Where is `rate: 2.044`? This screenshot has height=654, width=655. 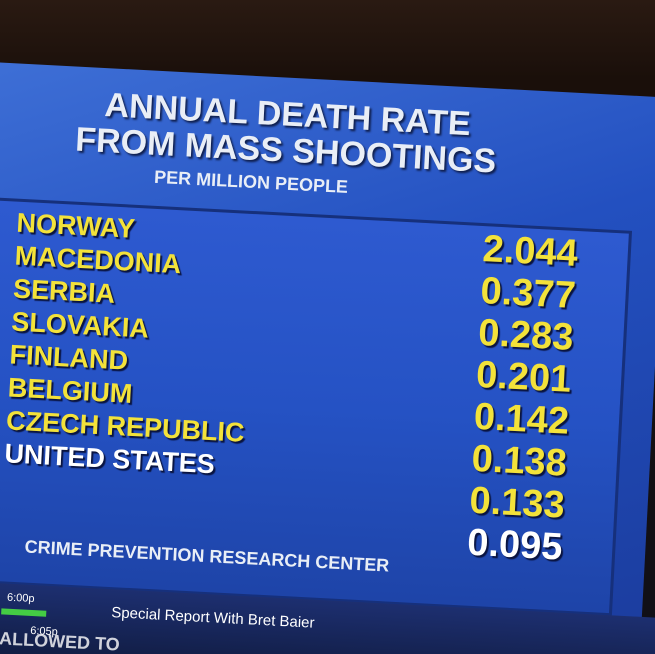 rate: 2.044 is located at coordinates (530, 251).